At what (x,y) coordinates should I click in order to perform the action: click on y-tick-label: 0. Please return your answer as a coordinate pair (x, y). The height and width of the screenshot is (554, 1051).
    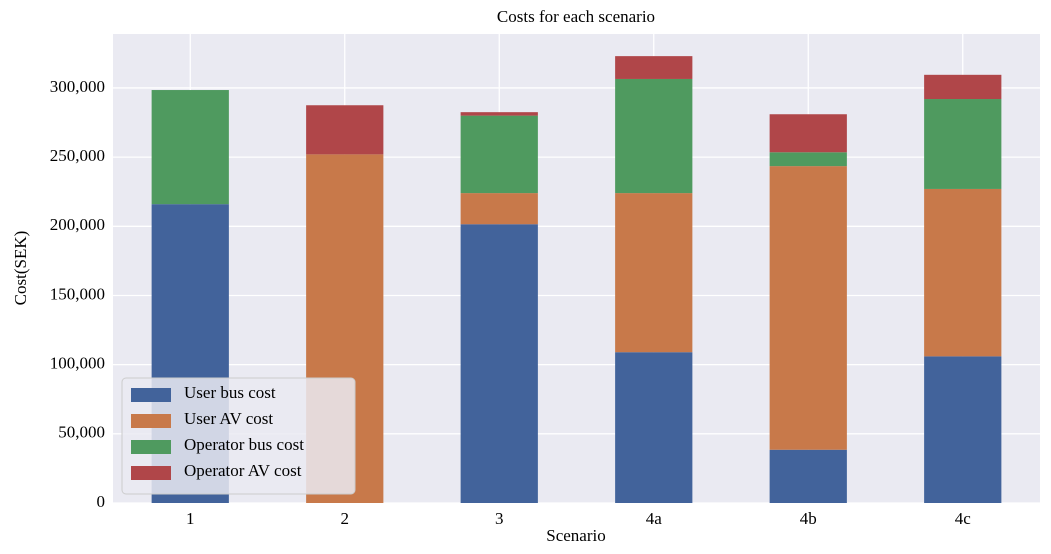
    Looking at the image, I should click on (101, 501).